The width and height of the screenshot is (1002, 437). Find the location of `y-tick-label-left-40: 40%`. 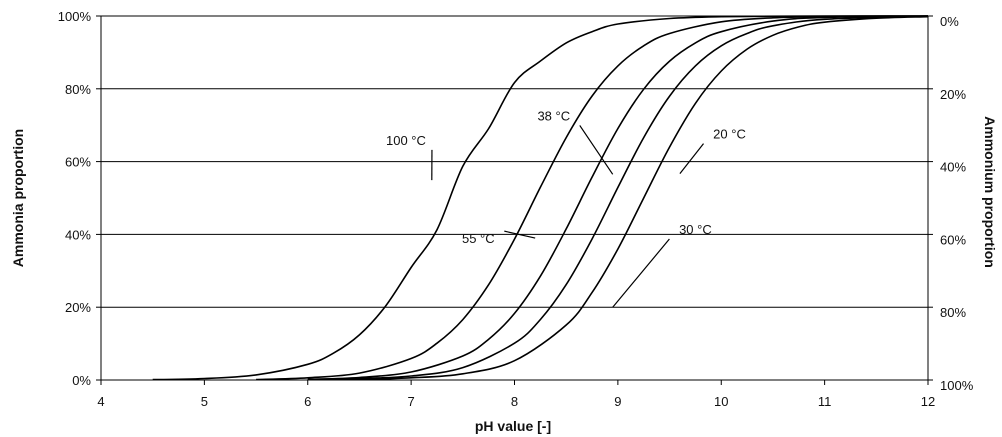

y-tick-label-left-40: 40% is located at coordinates (78, 234).